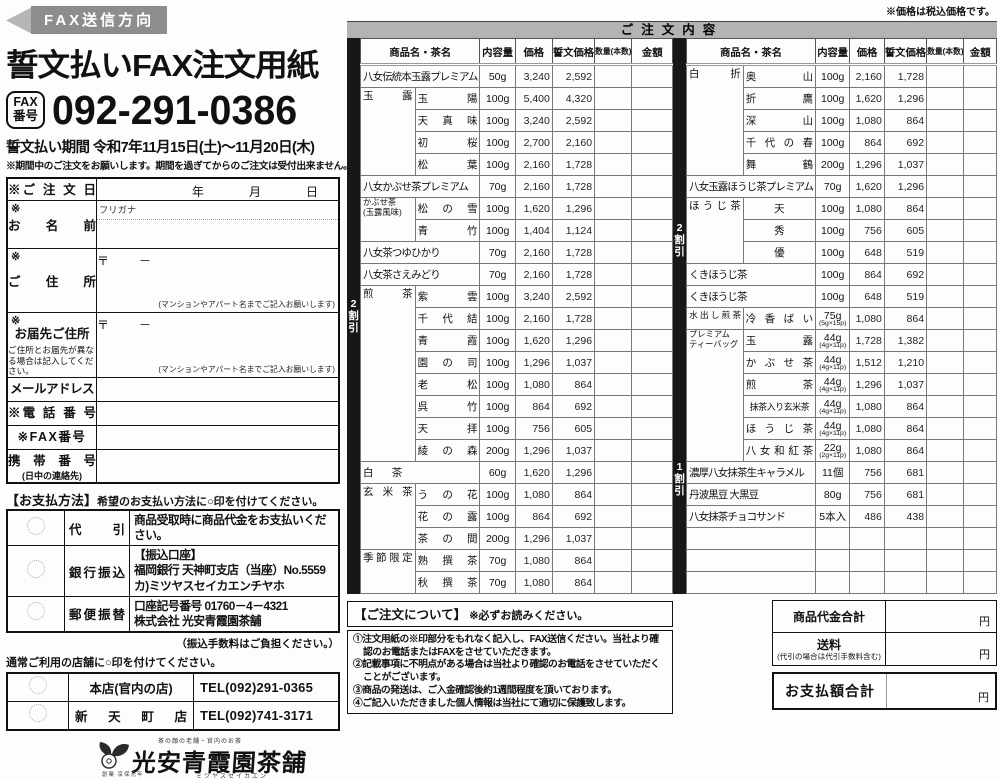 This screenshot has height=780, width=1000. I want to click on fax-field, so click(218, 438).